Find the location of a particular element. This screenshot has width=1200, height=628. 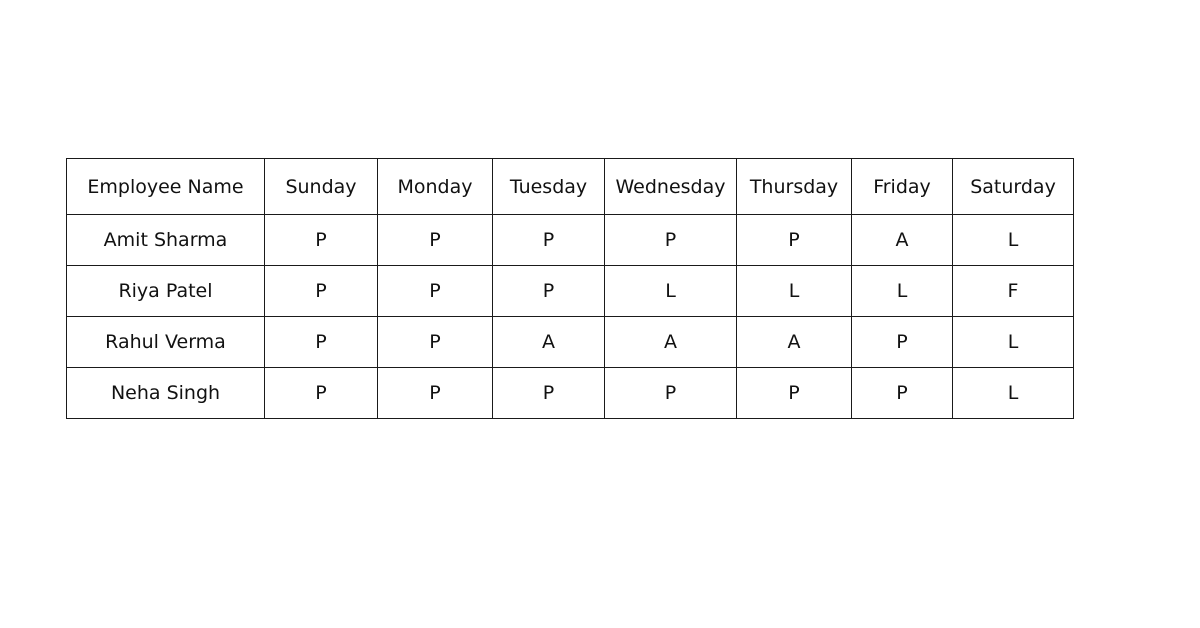

employee-name-cell: Riya Patel is located at coordinates (165, 291).